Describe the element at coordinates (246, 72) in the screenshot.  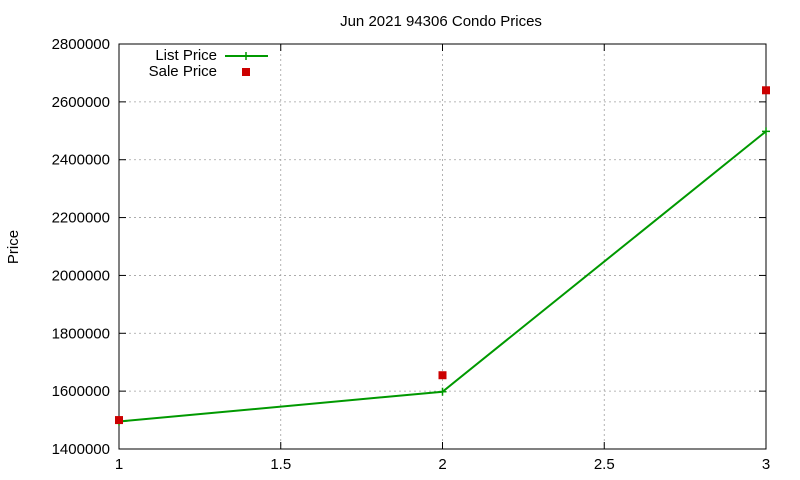
I see `legend-marker-sale-price` at that location.